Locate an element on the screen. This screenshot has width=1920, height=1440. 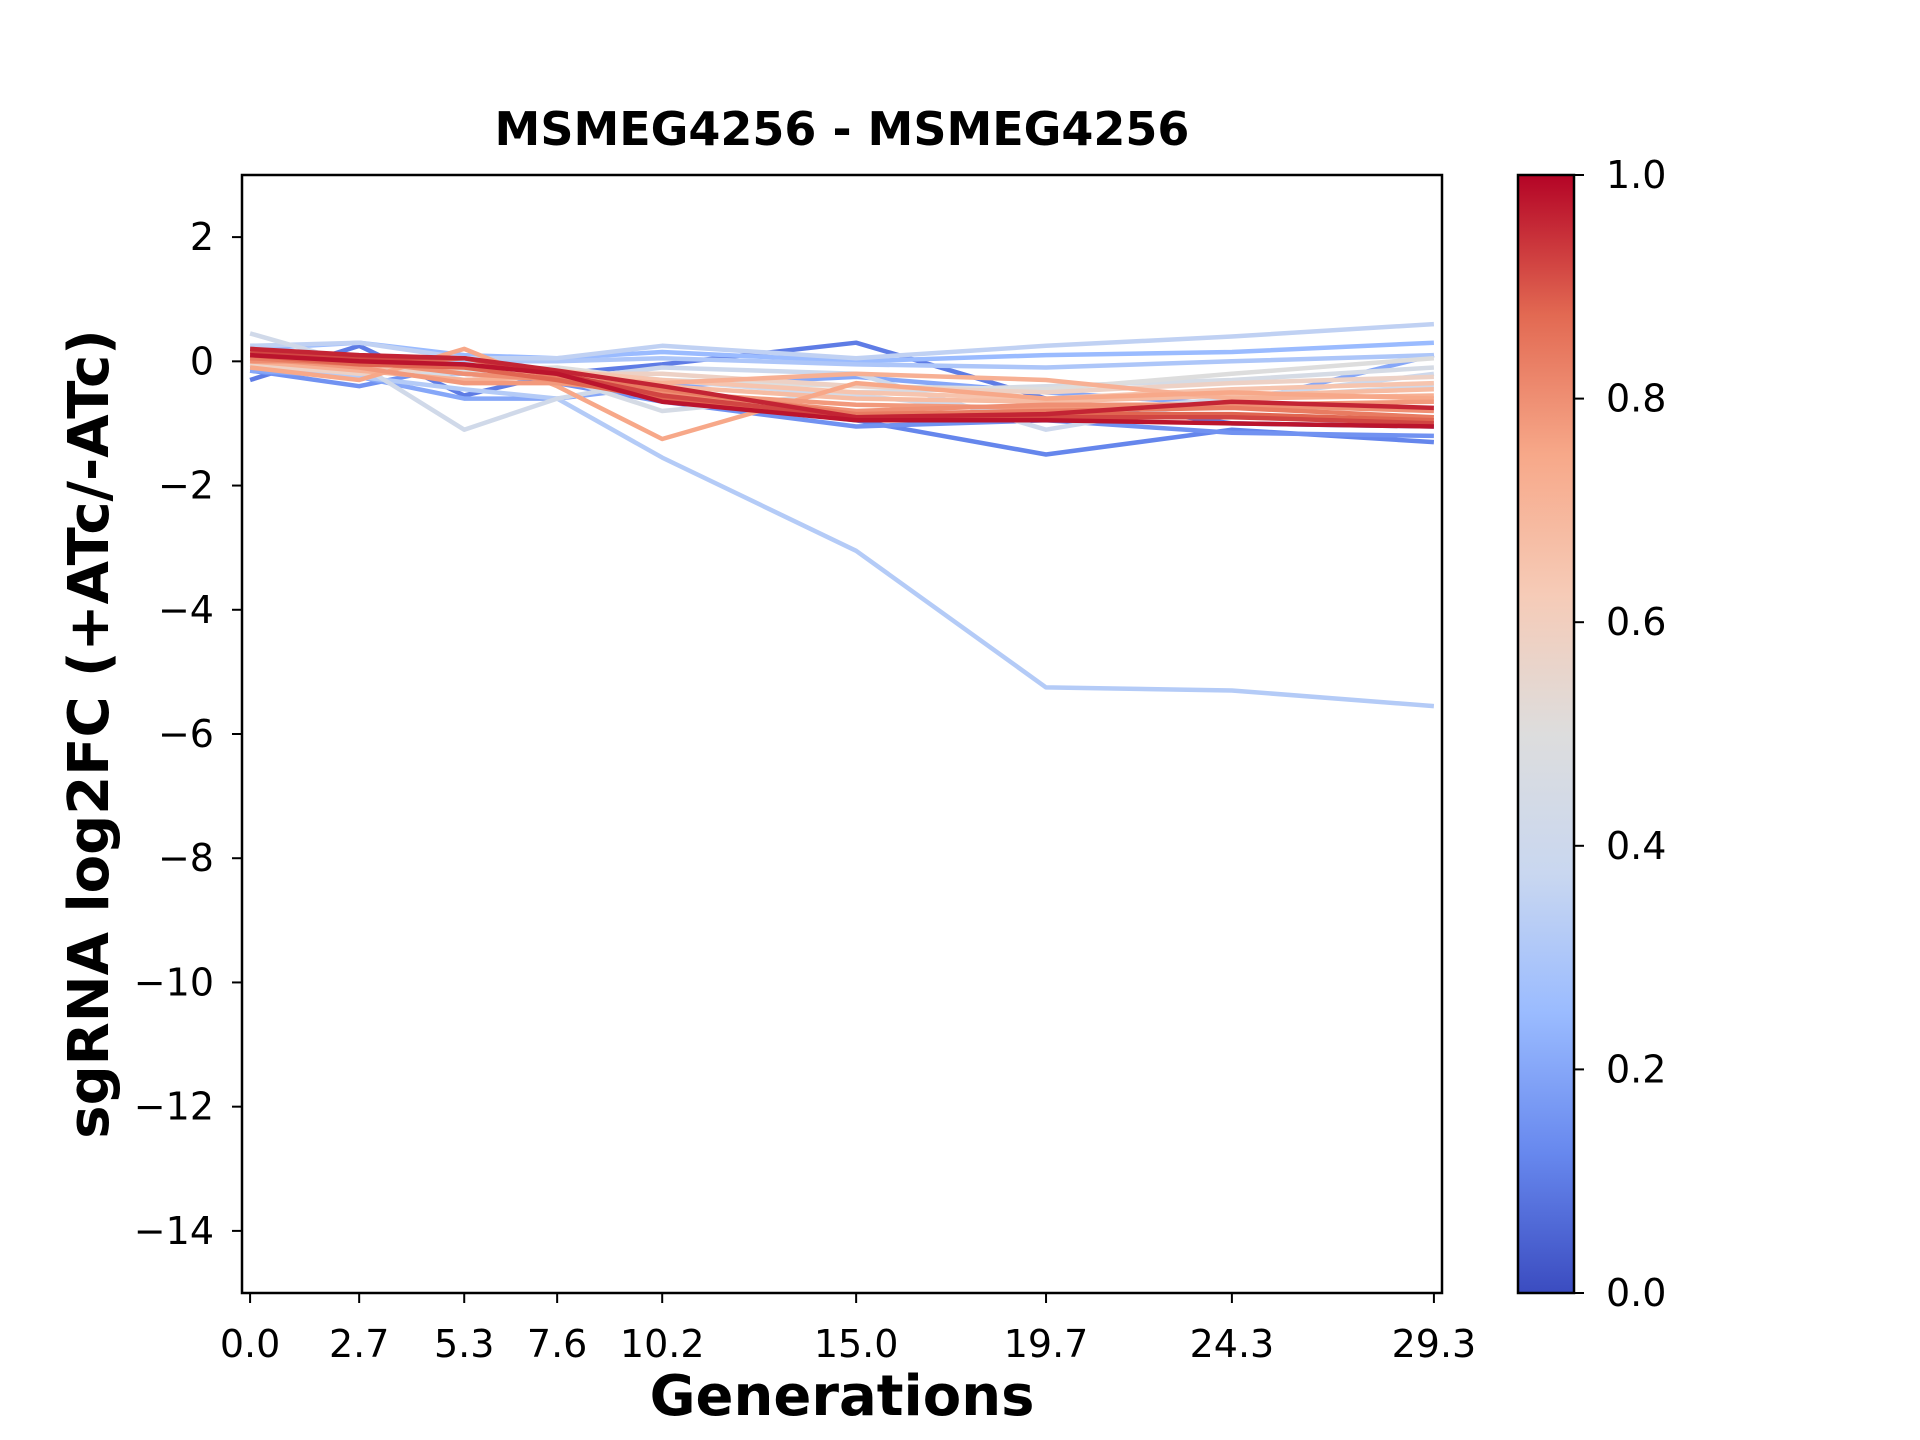
y-axis: 2 0 −2 −4 −6 −8 −10 −12 −14 is located at coordinates (188, 734).